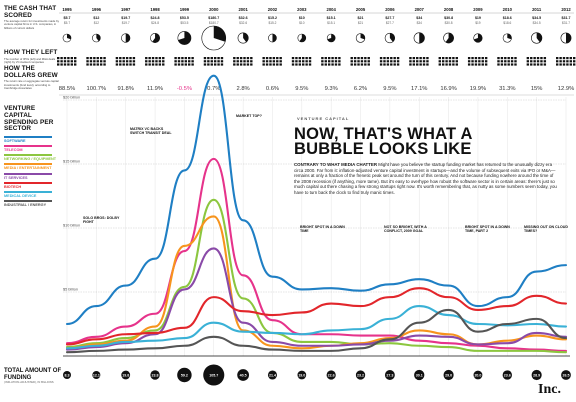  I want to click on return-value: 17.1%, so click(419, 89).